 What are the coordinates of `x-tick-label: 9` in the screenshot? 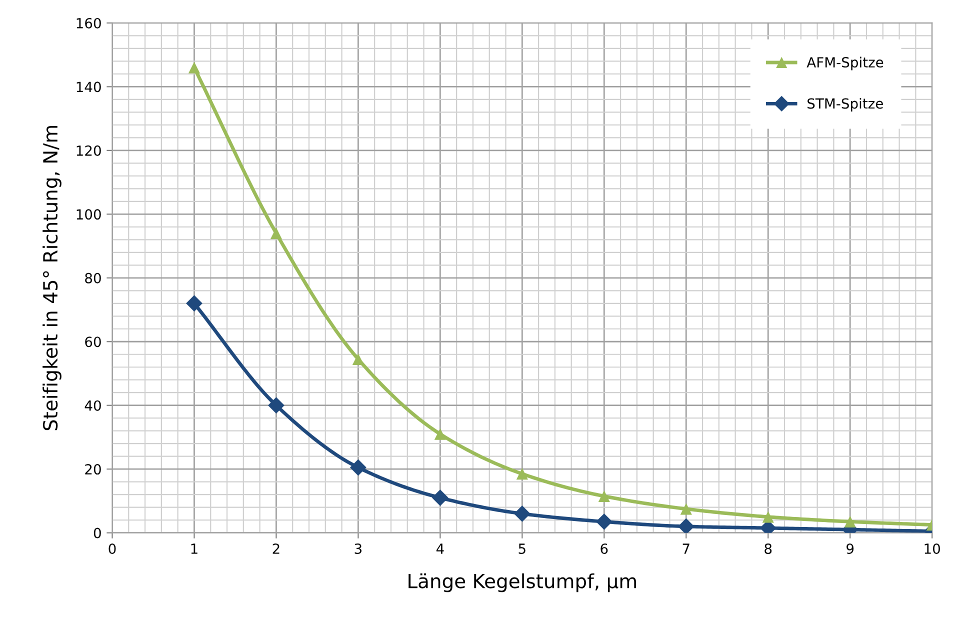 It's located at (850, 548).